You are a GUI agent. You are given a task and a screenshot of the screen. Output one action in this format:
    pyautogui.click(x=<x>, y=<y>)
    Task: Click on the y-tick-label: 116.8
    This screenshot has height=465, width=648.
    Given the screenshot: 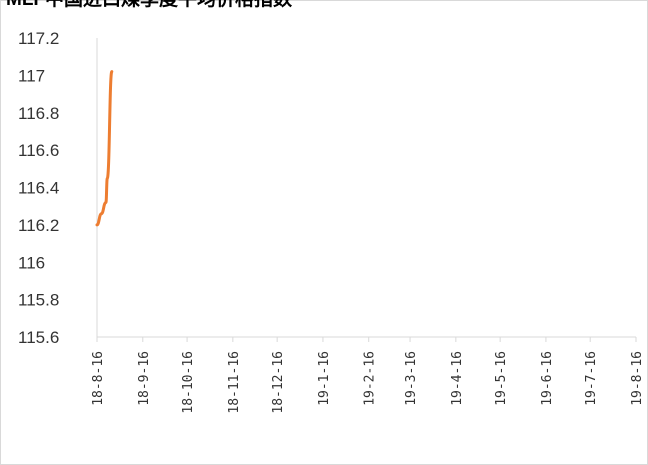 What is the action you would take?
    pyautogui.click(x=38, y=113)
    